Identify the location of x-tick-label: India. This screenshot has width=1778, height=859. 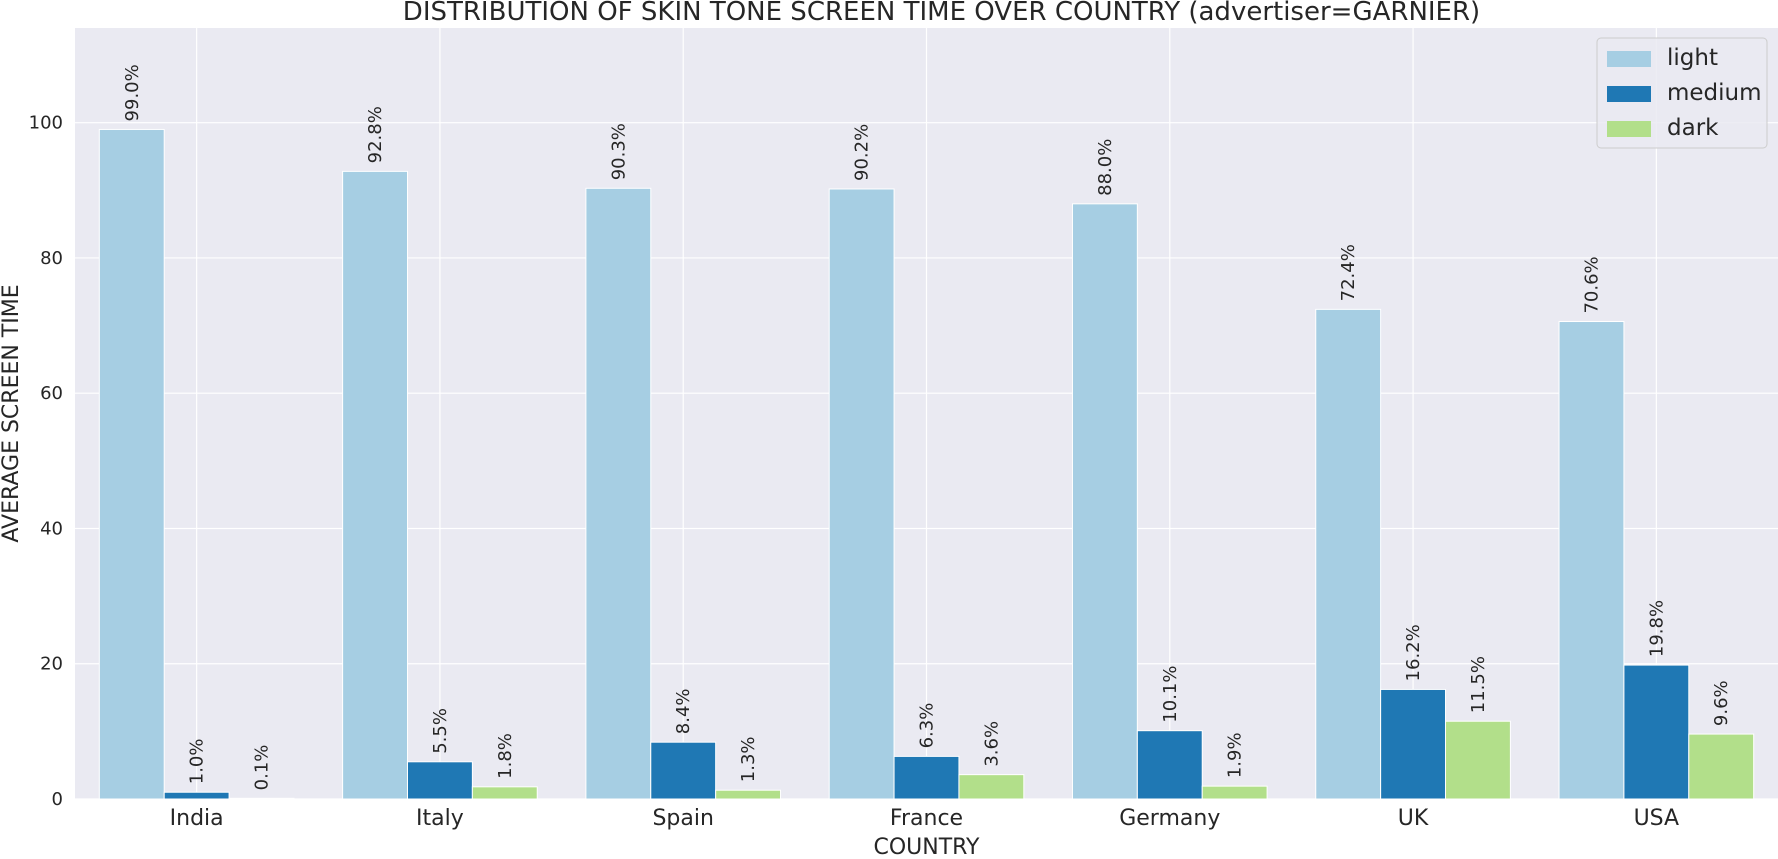
(197, 818).